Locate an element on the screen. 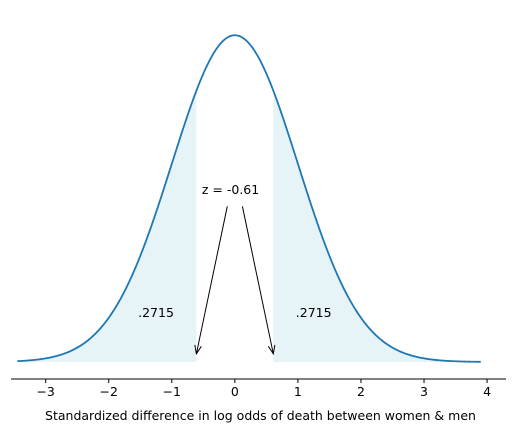 This screenshot has height=432, width=515. x-tick-label: 1 is located at coordinates (298, 391).